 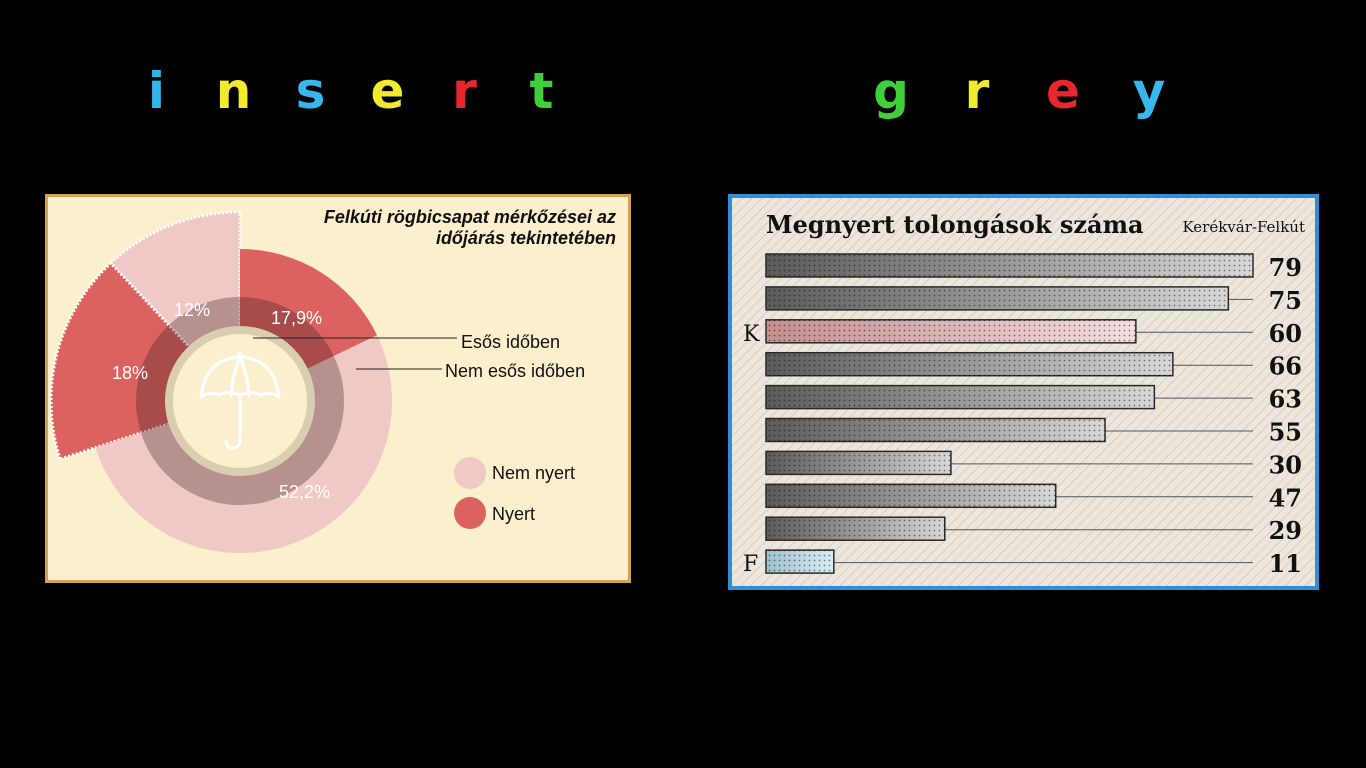 I want to click on bar-chart-subtitle: Kerékvár-Felkút, so click(x=1243, y=227).